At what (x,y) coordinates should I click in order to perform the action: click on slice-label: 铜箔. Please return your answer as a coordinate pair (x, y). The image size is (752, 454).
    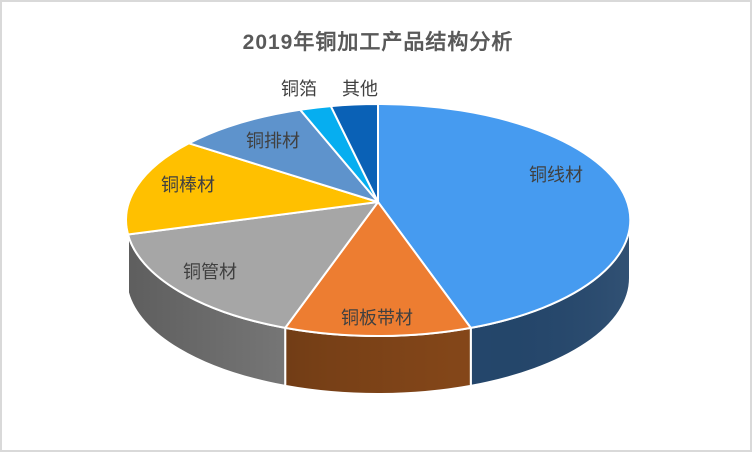
    Looking at the image, I should click on (299, 89).